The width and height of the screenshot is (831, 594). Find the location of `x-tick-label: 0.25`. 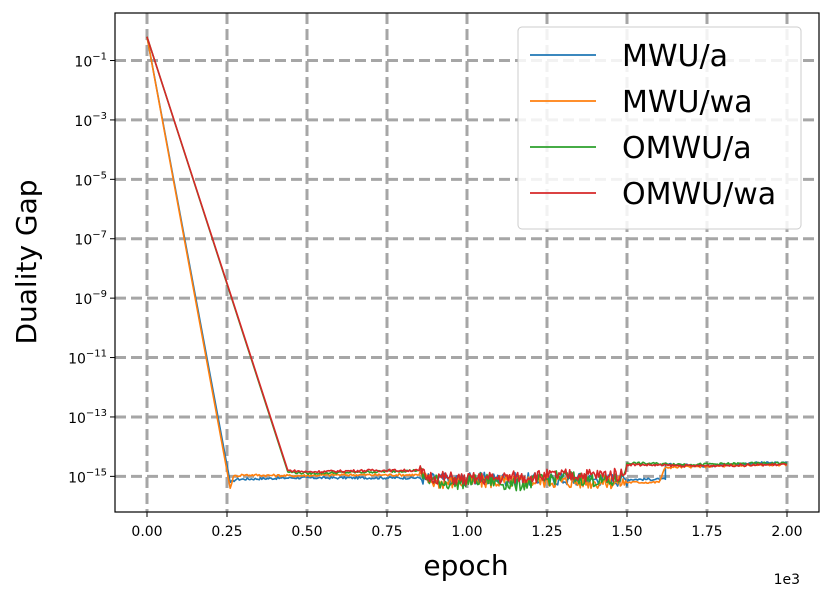

x-tick-label: 0.25 is located at coordinates (226, 532).